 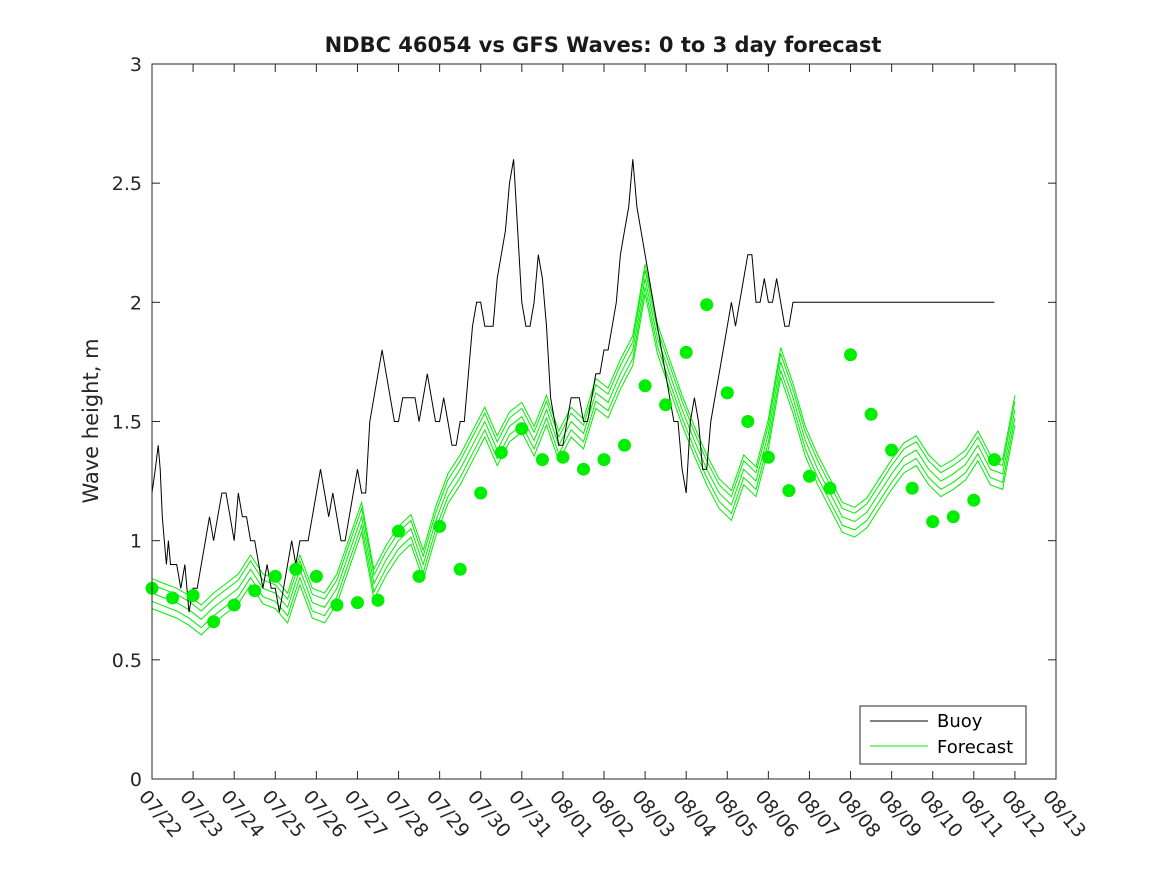 I want to click on x-tick-label: 08/07, so click(x=818, y=814).